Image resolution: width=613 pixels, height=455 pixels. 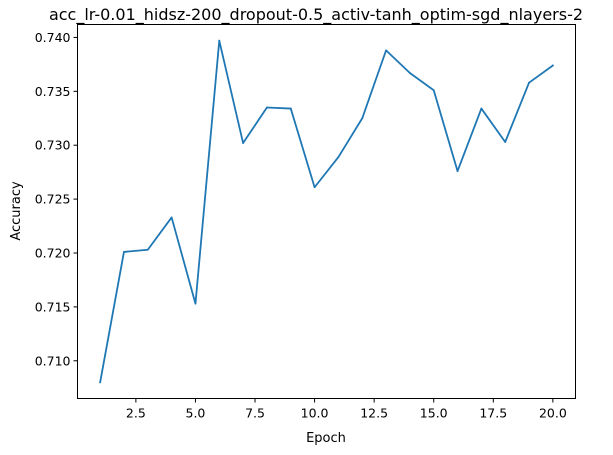 What do you see at coordinates (53, 306) in the screenshot?
I see `y-tick-label: 0.715` at bounding box center [53, 306].